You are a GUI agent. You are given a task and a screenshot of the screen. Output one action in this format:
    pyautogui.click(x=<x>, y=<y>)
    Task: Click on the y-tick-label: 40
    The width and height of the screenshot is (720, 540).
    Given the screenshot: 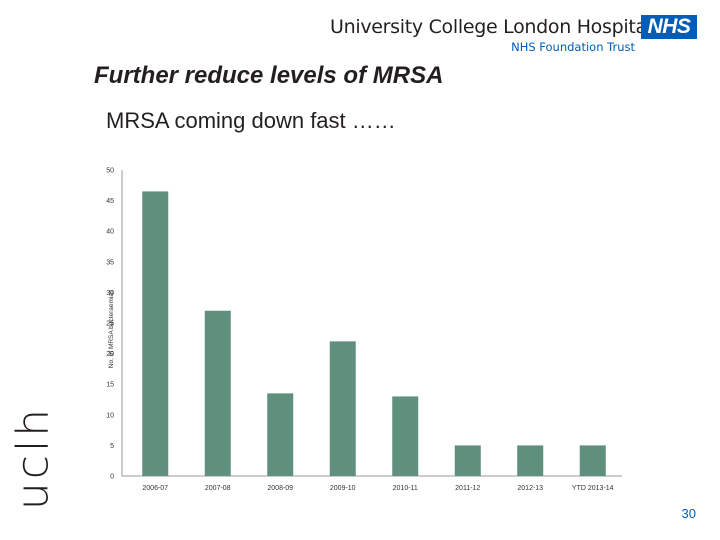 What is the action you would take?
    pyautogui.click(x=110, y=232)
    